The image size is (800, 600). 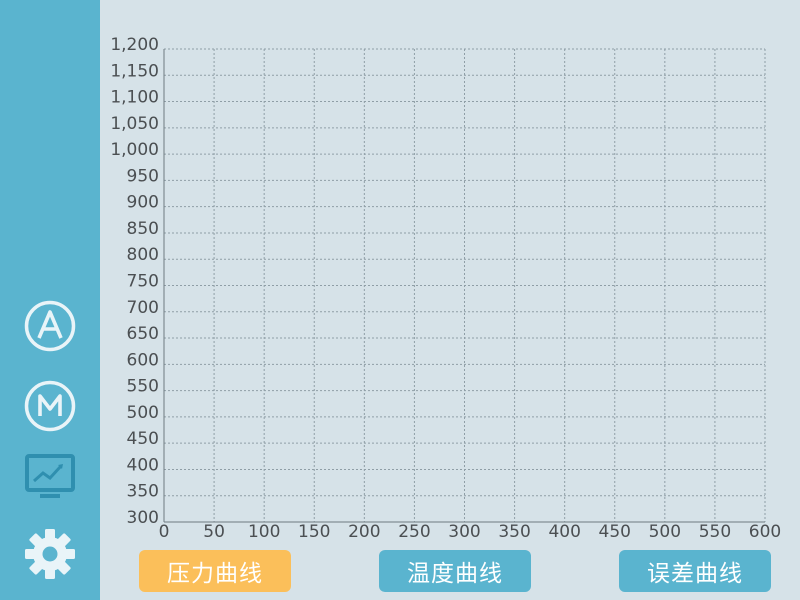 I want to click on monitor-chart-button, so click(x=50, y=478).